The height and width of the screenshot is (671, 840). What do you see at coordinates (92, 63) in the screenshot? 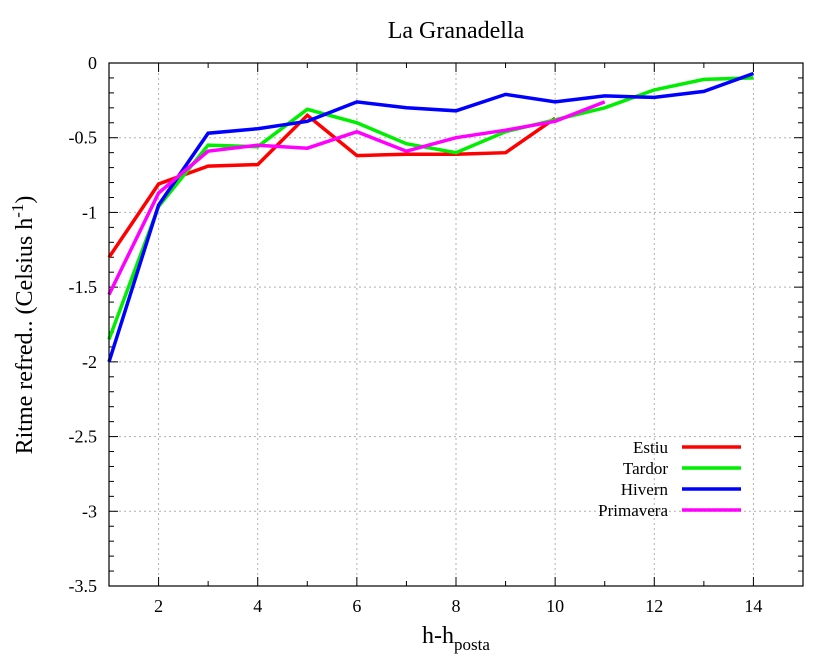
I see `y-tick-label: 0` at bounding box center [92, 63].